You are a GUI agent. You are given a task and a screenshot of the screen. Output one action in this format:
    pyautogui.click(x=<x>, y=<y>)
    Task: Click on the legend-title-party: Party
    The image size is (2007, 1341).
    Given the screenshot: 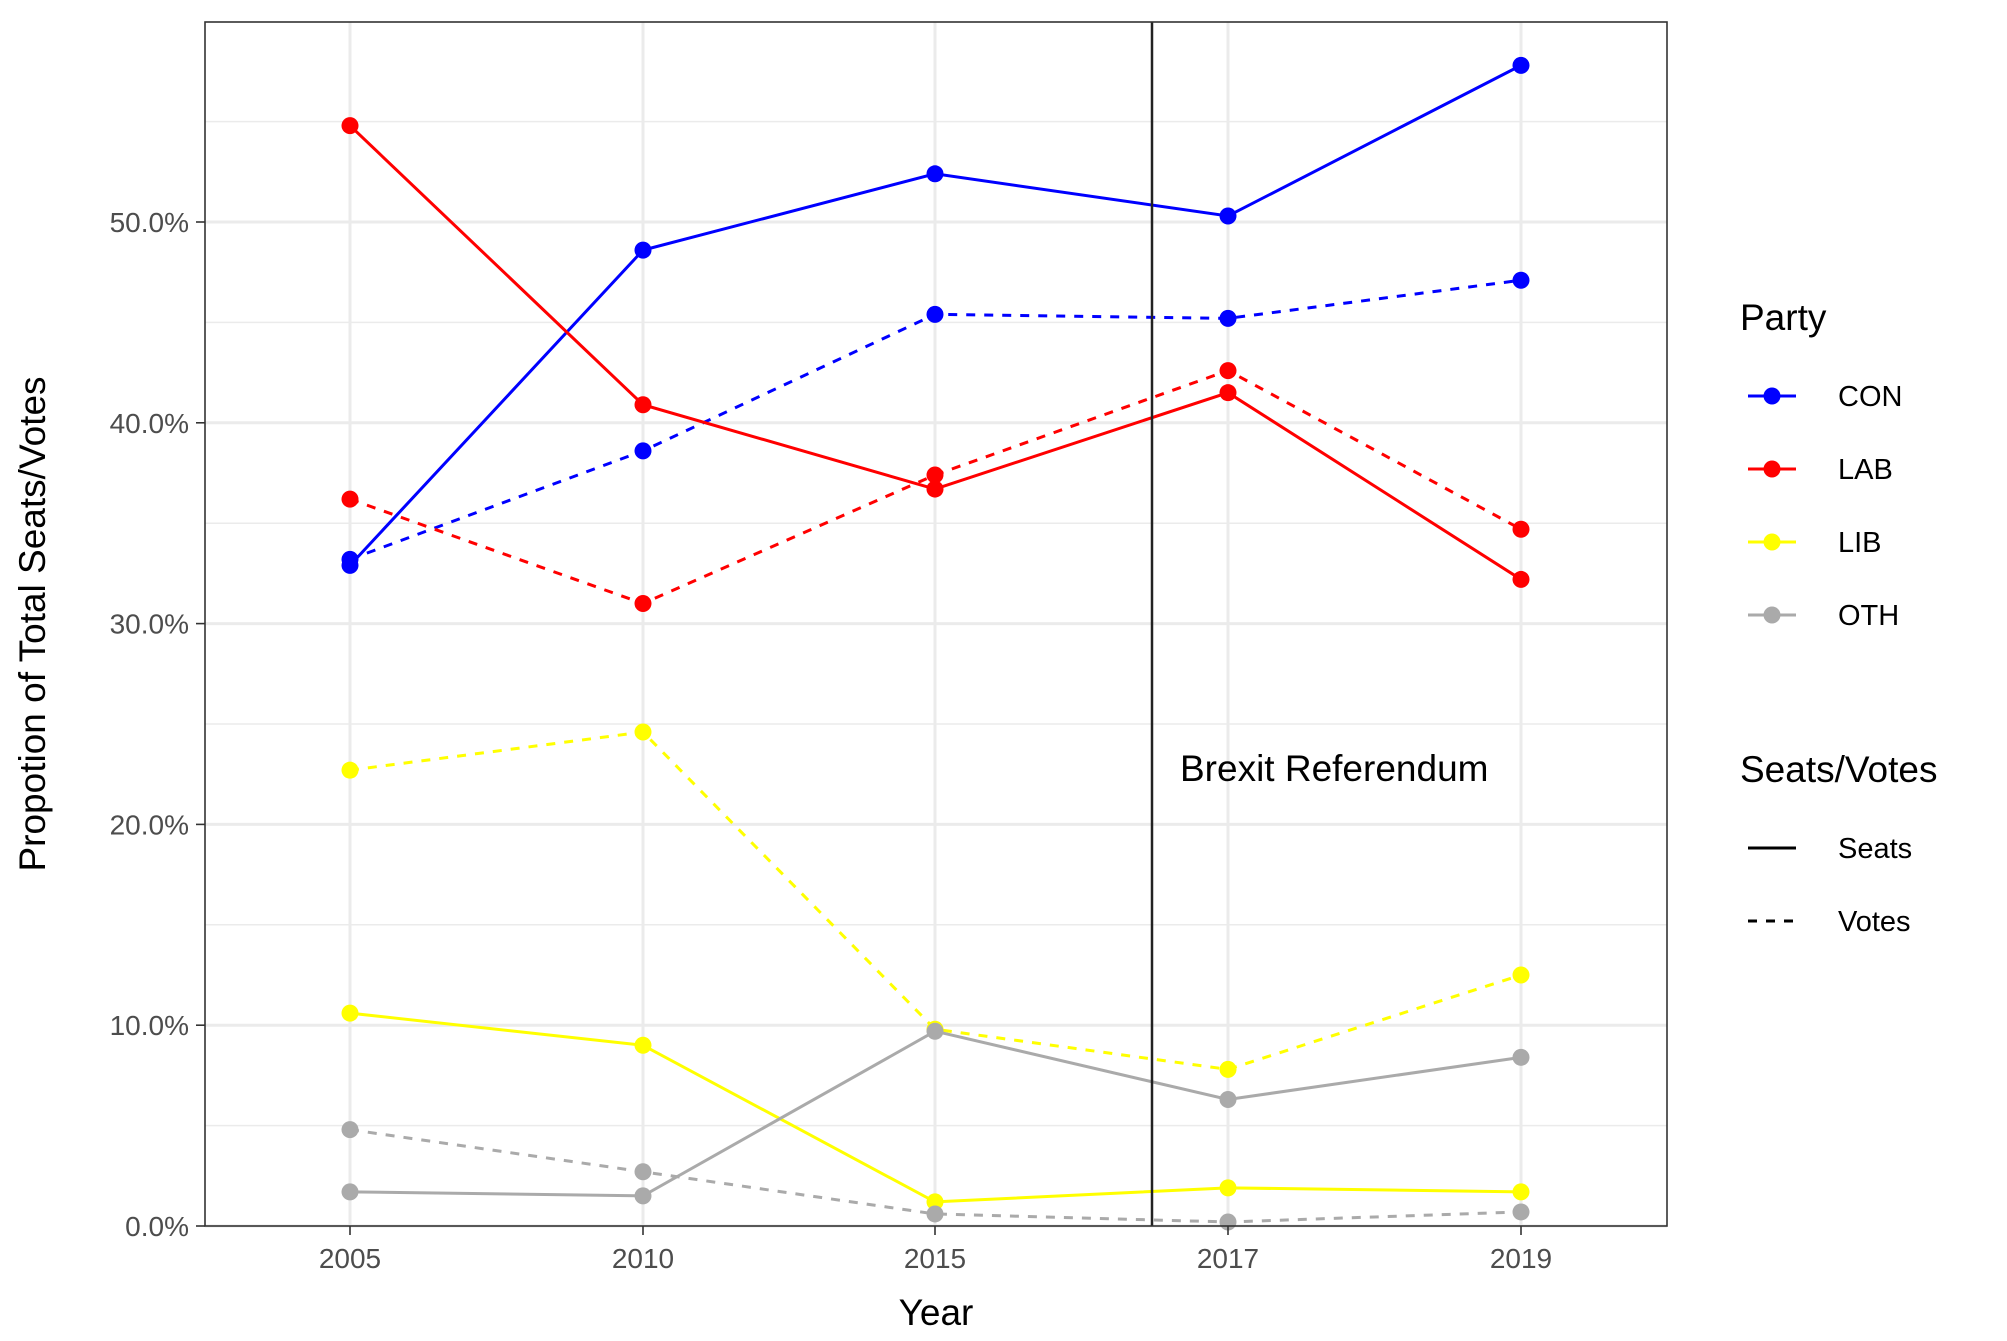 What is the action you would take?
    pyautogui.click(x=1783, y=317)
    